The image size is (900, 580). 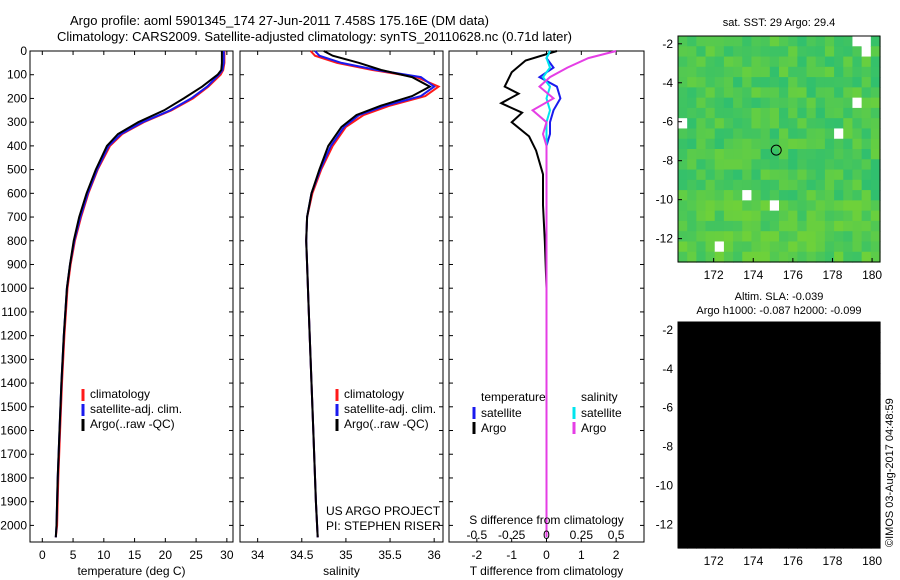 What do you see at coordinates (594, 428) in the screenshot?
I see `legend-label: Argo` at bounding box center [594, 428].